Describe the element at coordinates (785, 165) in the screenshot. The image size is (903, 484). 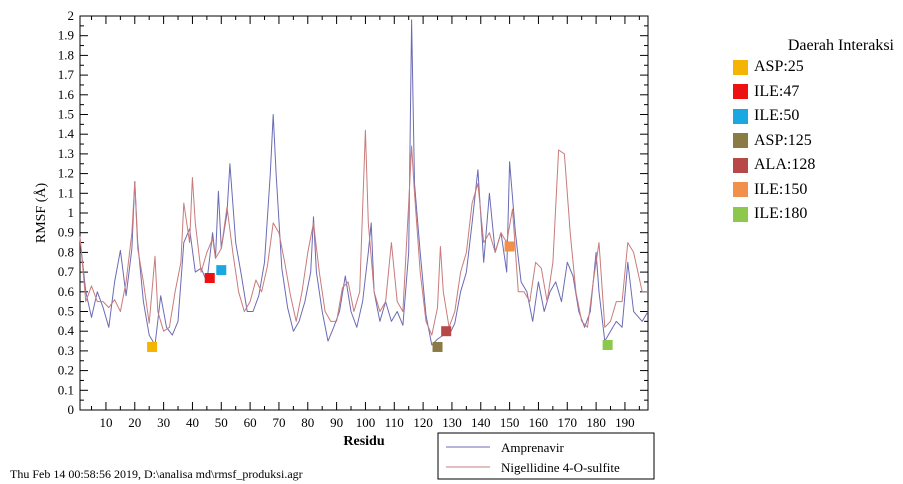
I see `legend-label: ALA:128` at that location.